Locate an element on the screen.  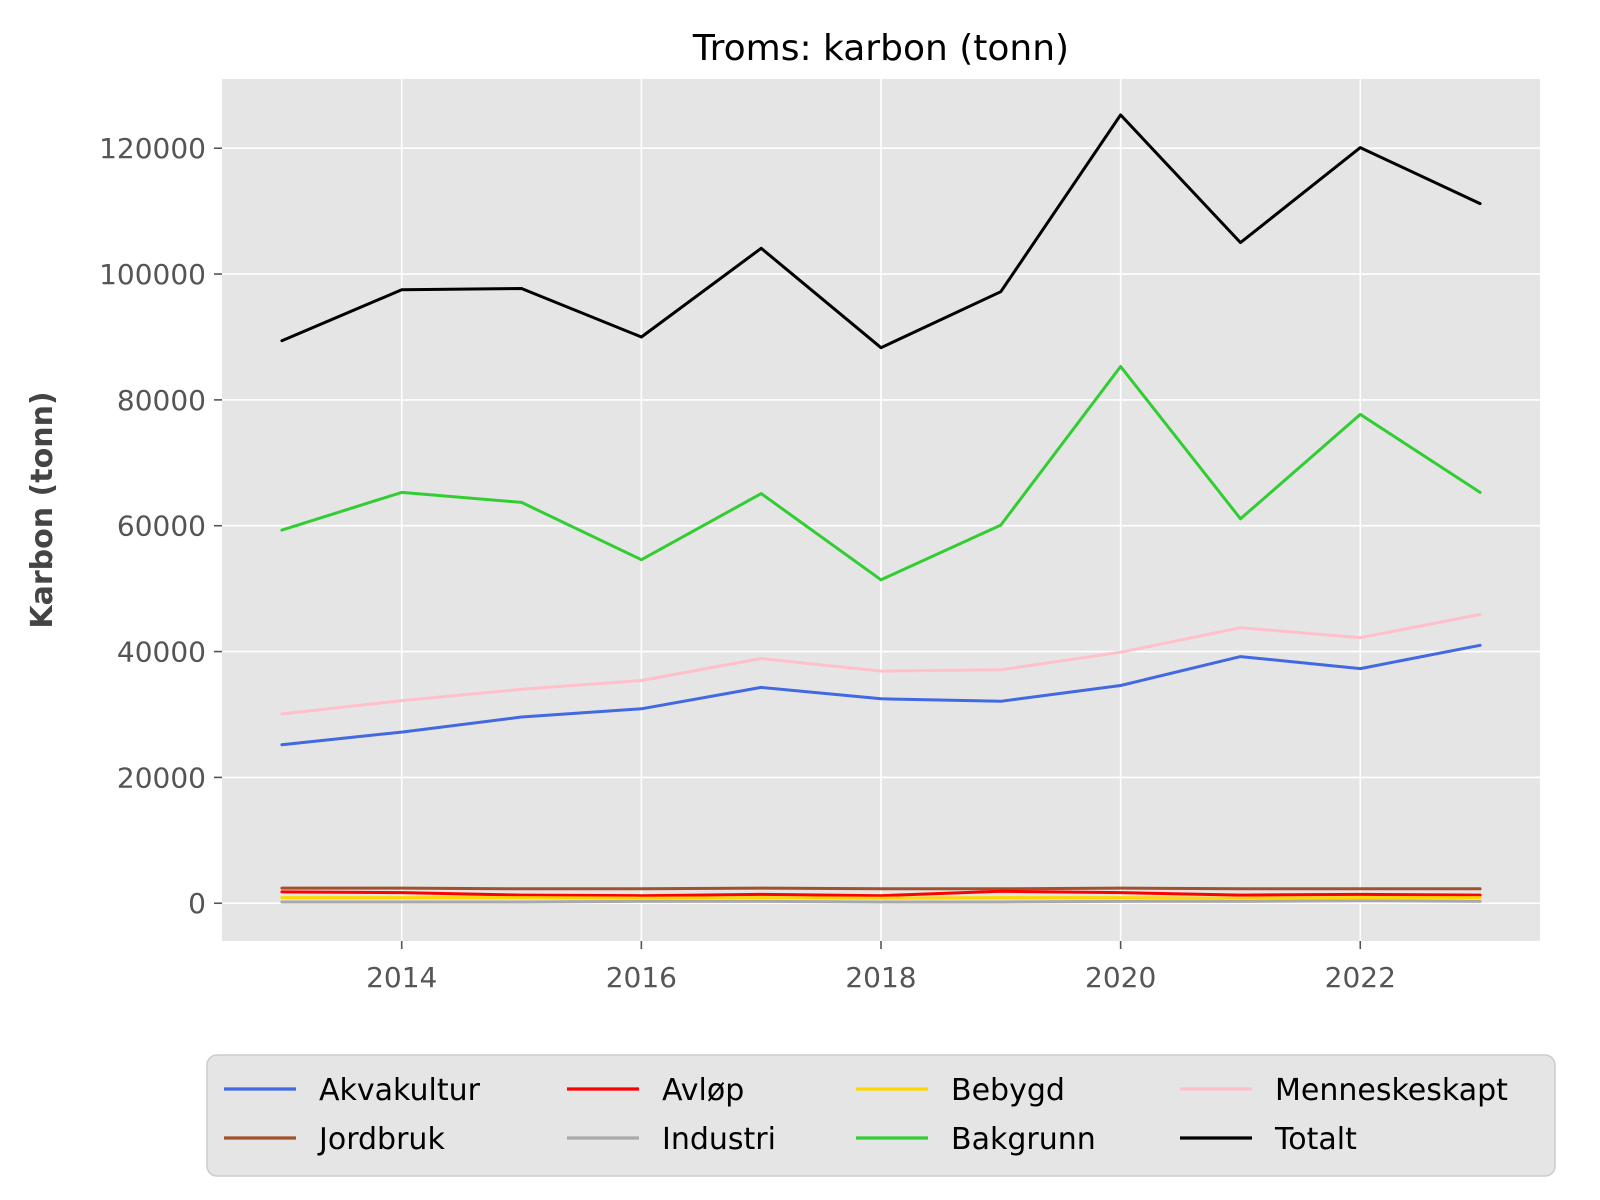
series-line-bebygd is located at coordinates (881, 898).